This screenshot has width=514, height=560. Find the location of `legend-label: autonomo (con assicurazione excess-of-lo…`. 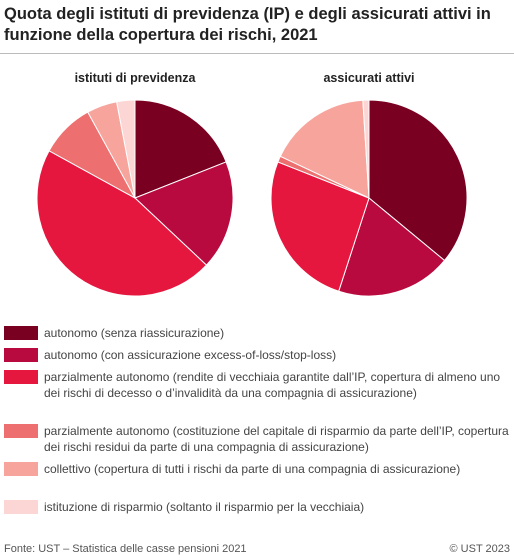

legend-label: autonomo (con assicurazione excess-of-lo… is located at coordinates (190, 355).